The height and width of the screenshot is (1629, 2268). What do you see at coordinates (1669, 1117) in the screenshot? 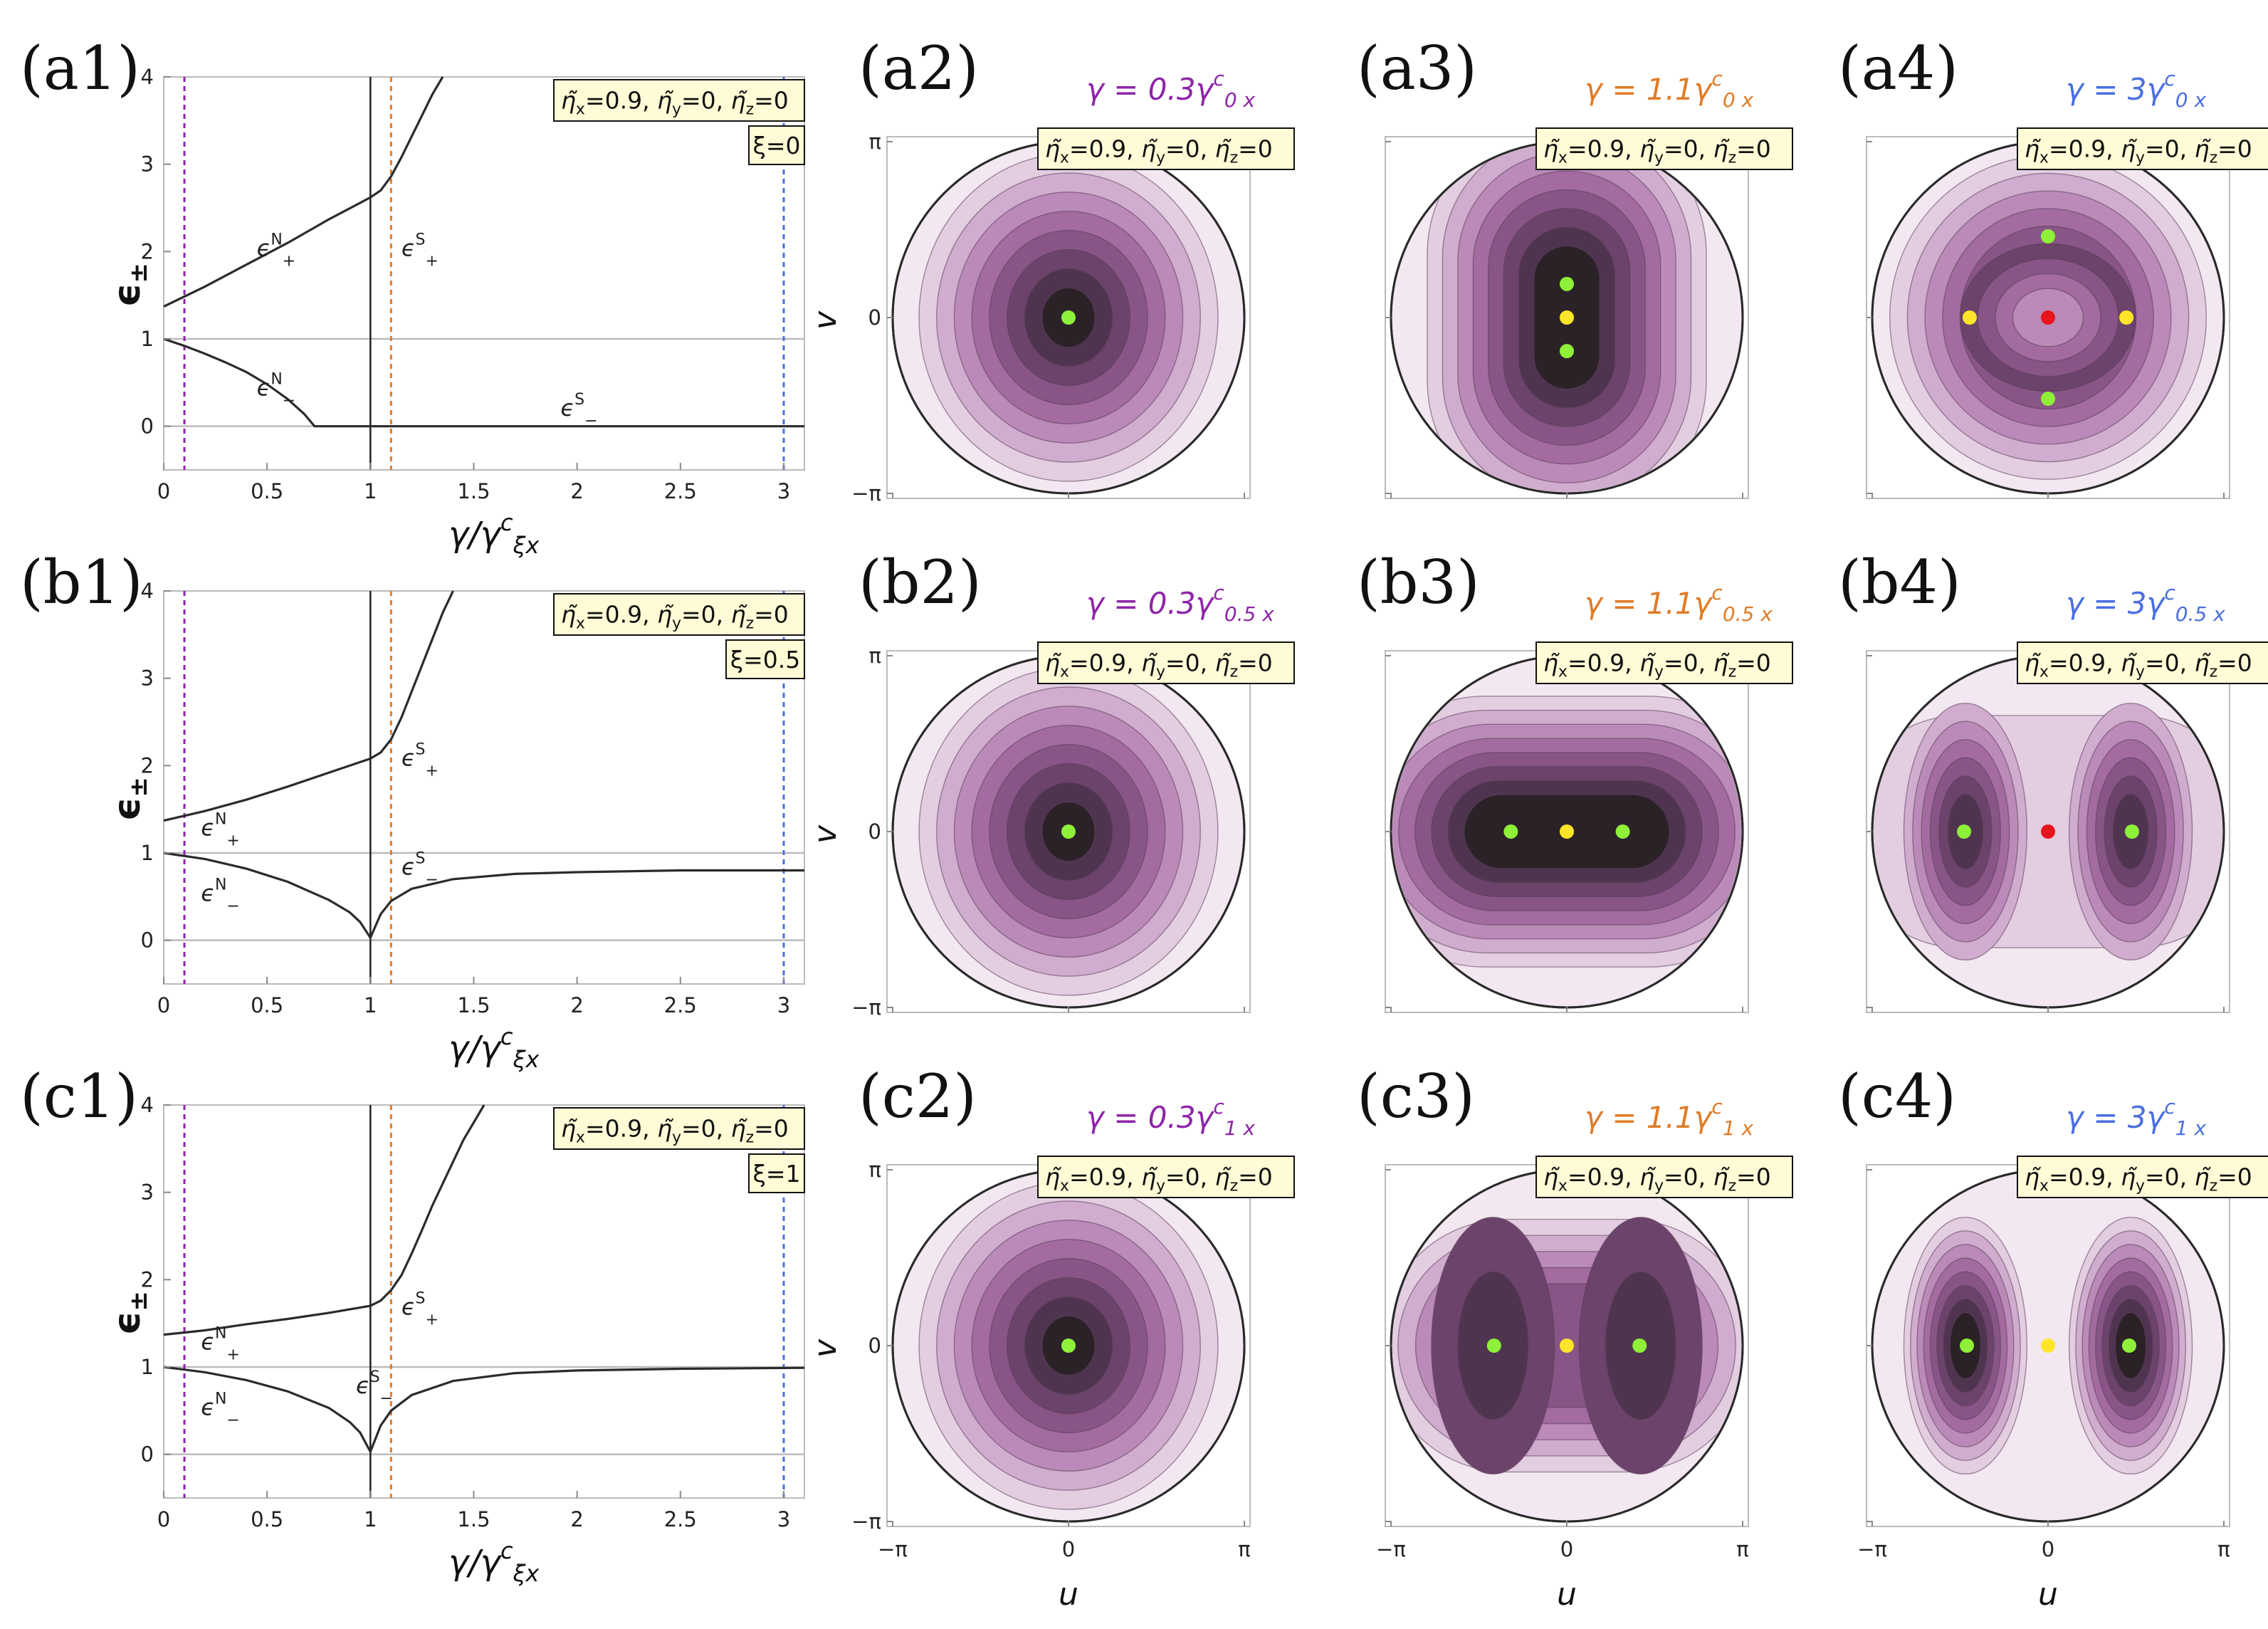
I see `panel-title: γ = 1.1γc1 x` at bounding box center [1669, 1117].